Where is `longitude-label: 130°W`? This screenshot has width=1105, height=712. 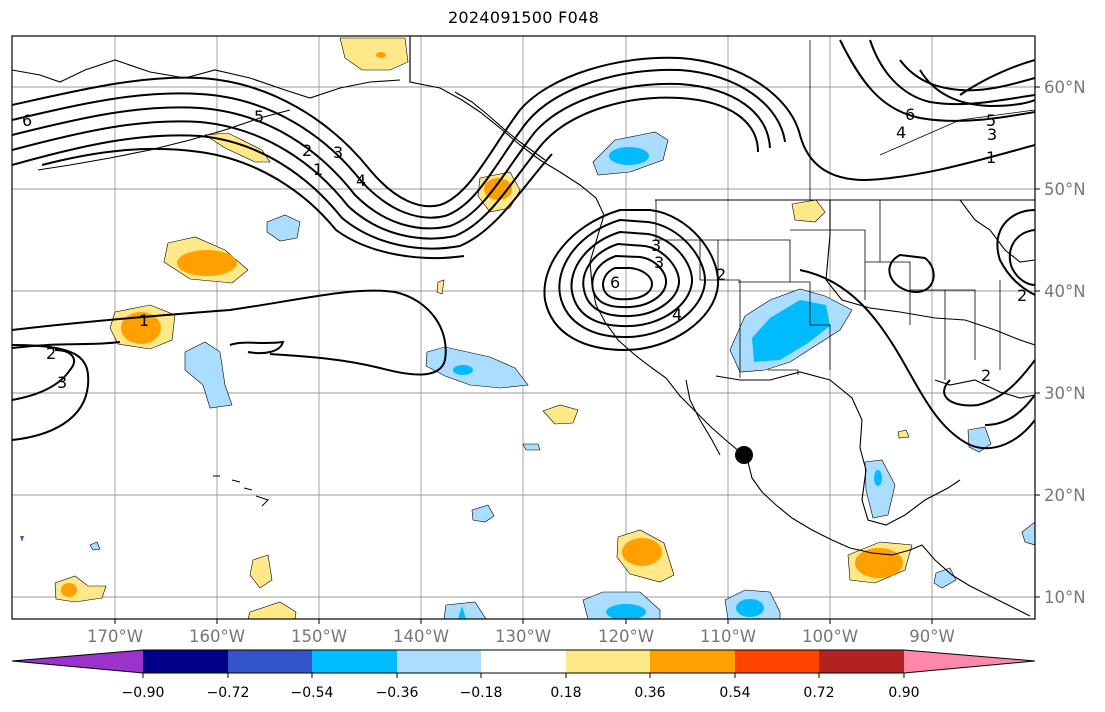
longitude-label: 130°W is located at coordinates (523, 636).